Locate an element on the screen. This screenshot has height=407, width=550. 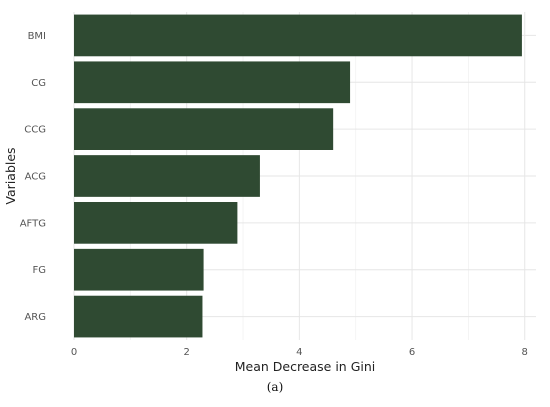
bar-aftg is located at coordinates (156, 223).